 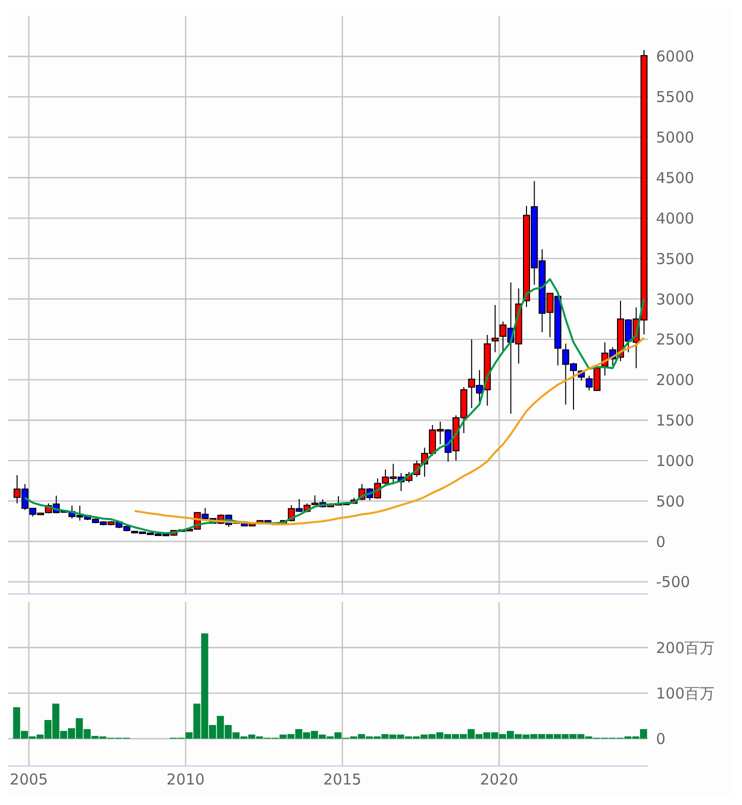 What do you see at coordinates (673, 582) in the screenshot?
I see `y-tick-label: -500` at bounding box center [673, 582].